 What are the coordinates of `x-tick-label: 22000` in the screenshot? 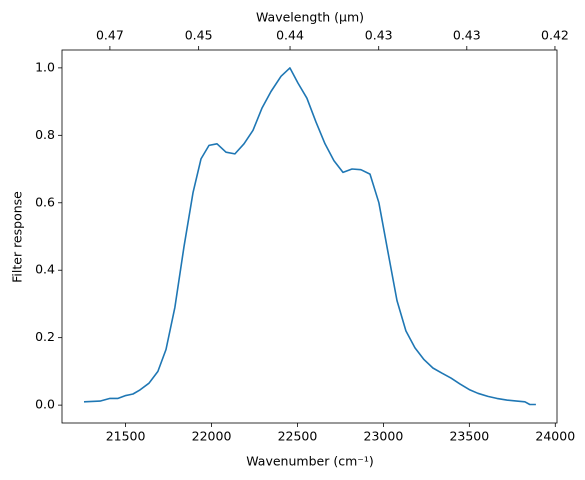 It's located at (212, 436).